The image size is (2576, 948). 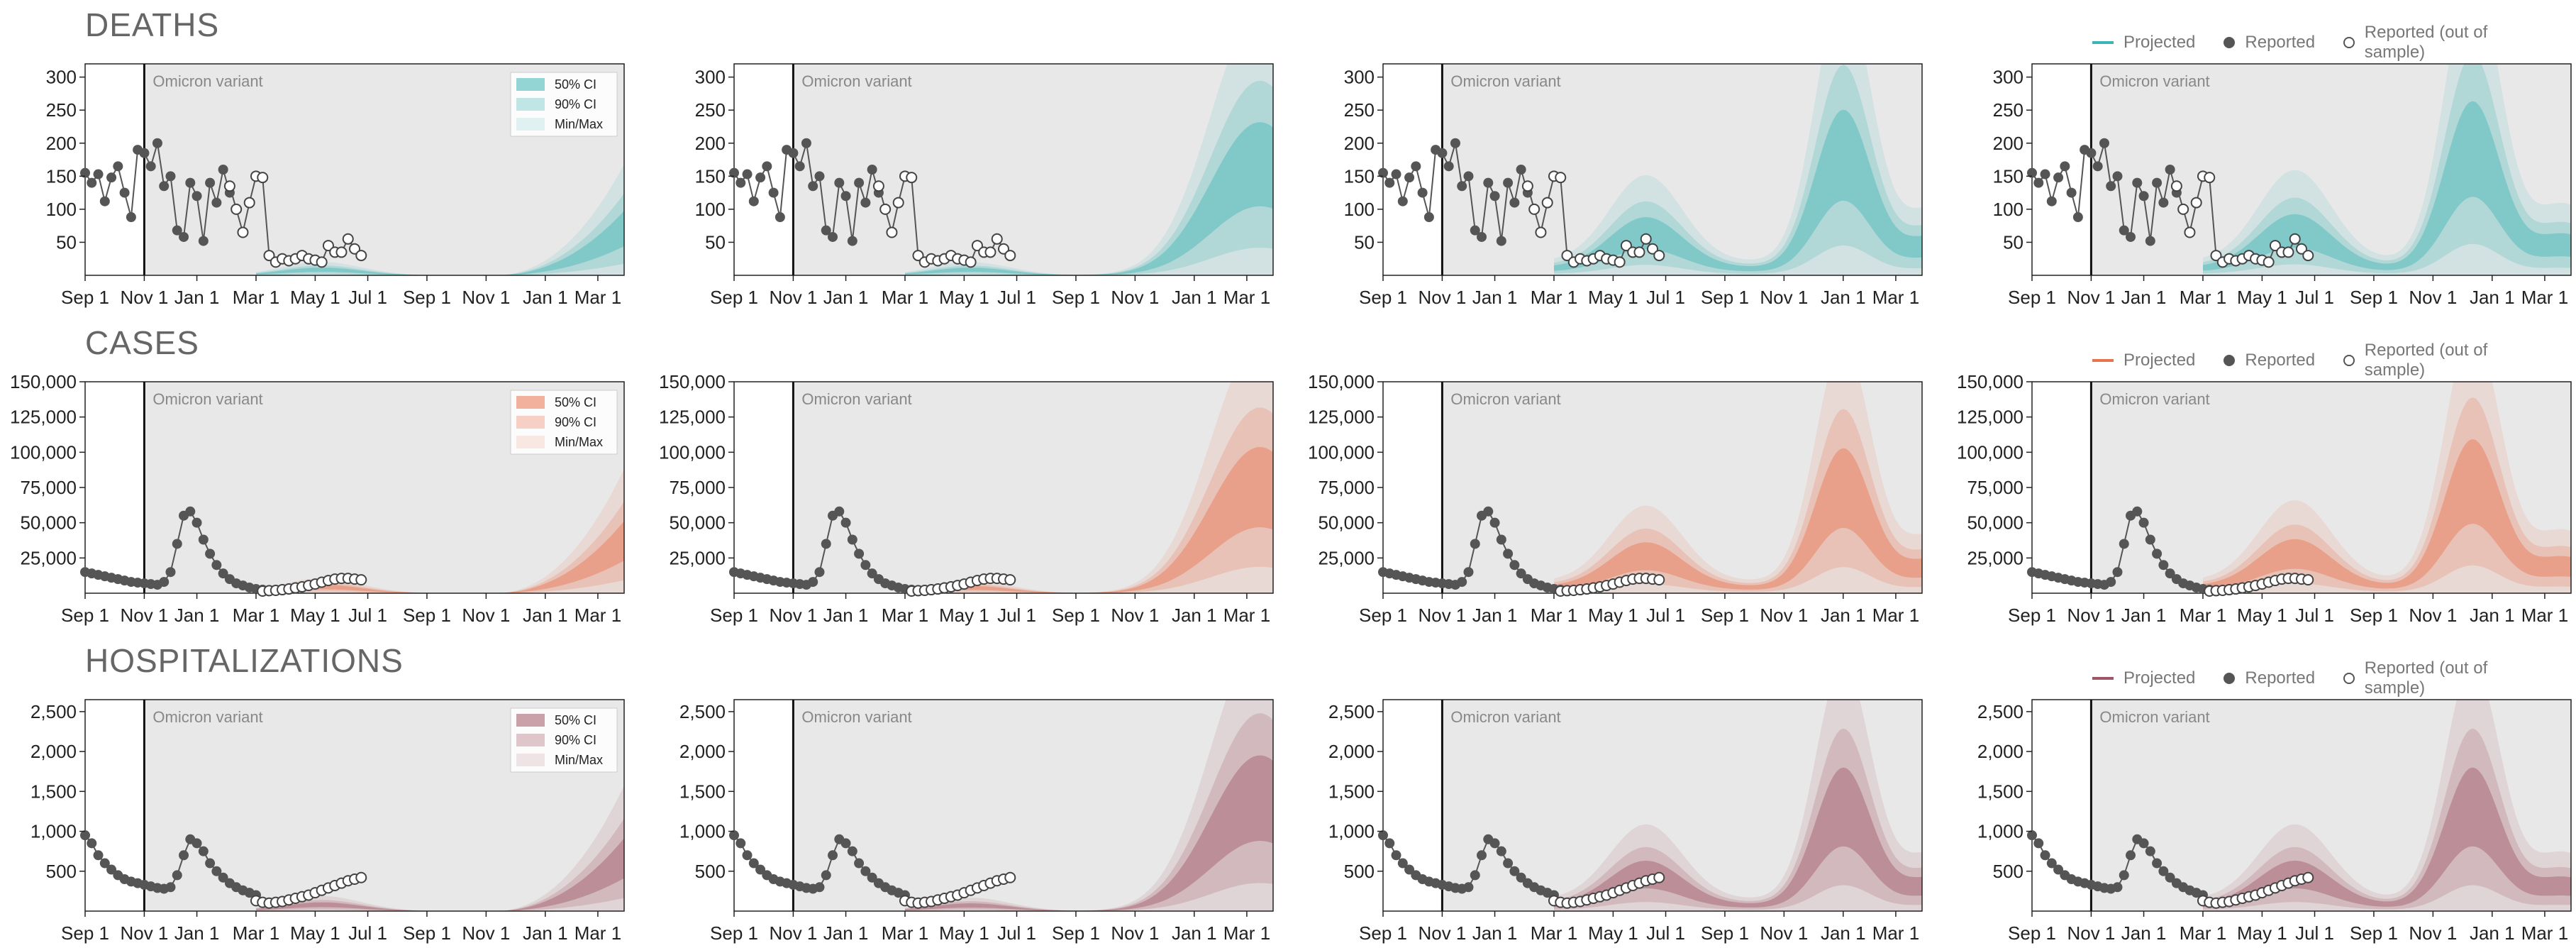 What do you see at coordinates (2230, 361) in the screenshot?
I see `reported-dot-swatch` at bounding box center [2230, 361].